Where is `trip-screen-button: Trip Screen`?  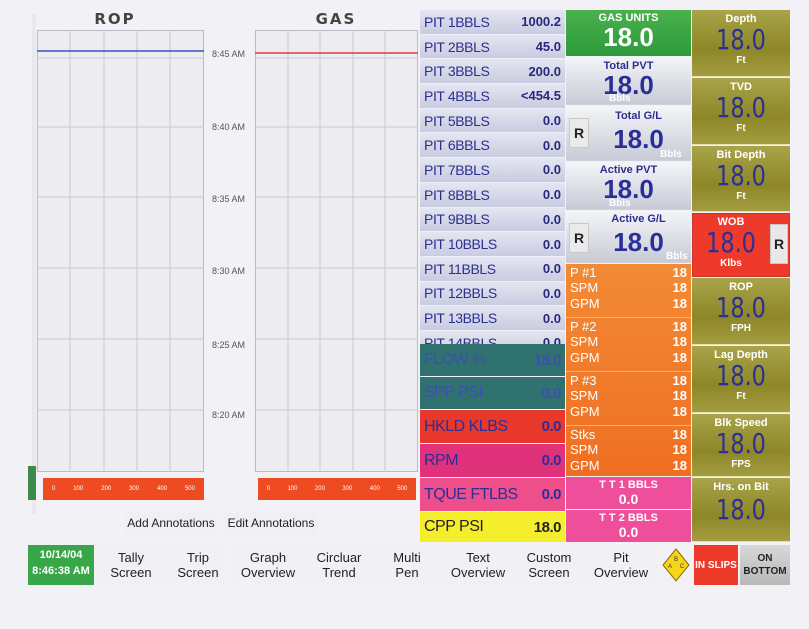 trip-screen-button: Trip Screen is located at coordinates (198, 565).